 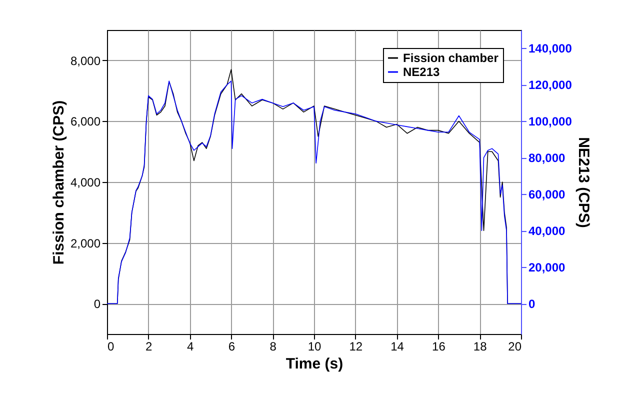 What do you see at coordinates (550, 49) in the screenshot?
I see `y2-tick-label: 140,000` at bounding box center [550, 49].